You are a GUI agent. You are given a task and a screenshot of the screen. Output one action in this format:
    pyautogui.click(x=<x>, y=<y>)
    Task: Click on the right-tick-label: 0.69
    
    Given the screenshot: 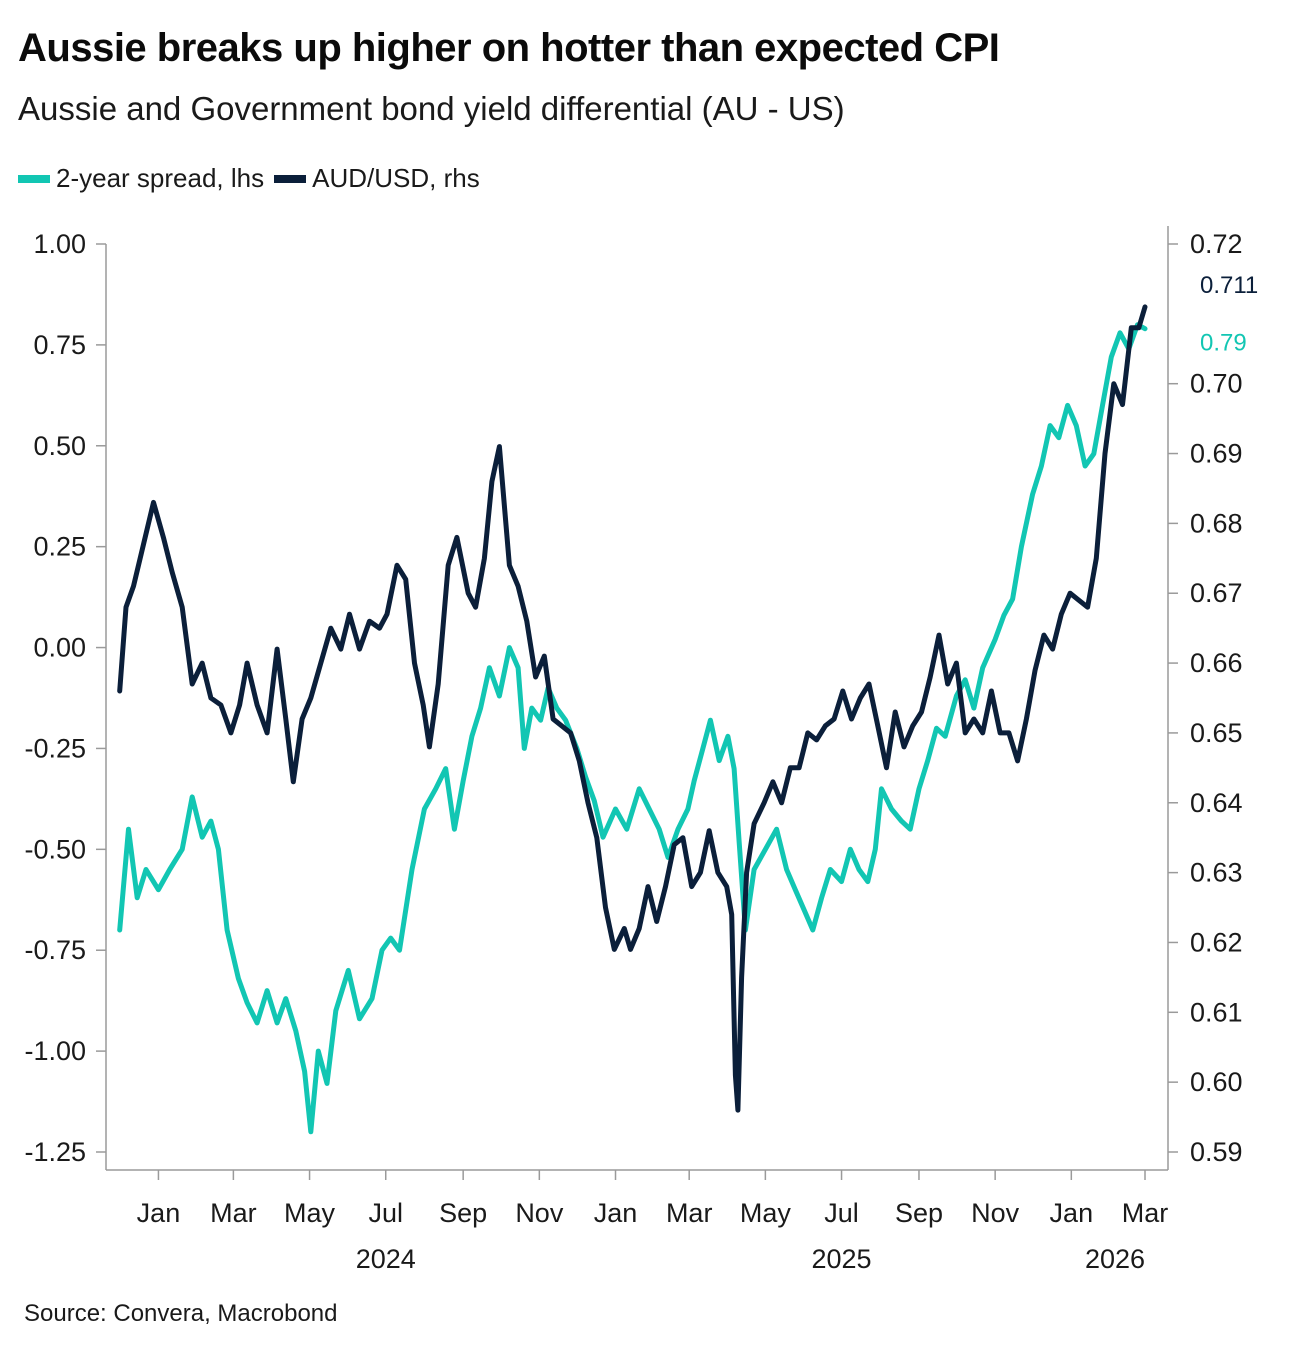 What is the action you would take?
    pyautogui.click(x=1216, y=454)
    